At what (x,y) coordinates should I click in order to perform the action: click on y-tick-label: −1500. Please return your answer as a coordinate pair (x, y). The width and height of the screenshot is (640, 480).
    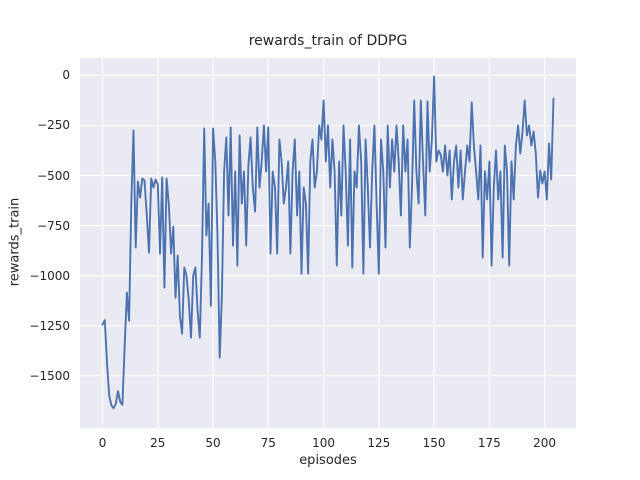
    Looking at the image, I should click on (49, 375).